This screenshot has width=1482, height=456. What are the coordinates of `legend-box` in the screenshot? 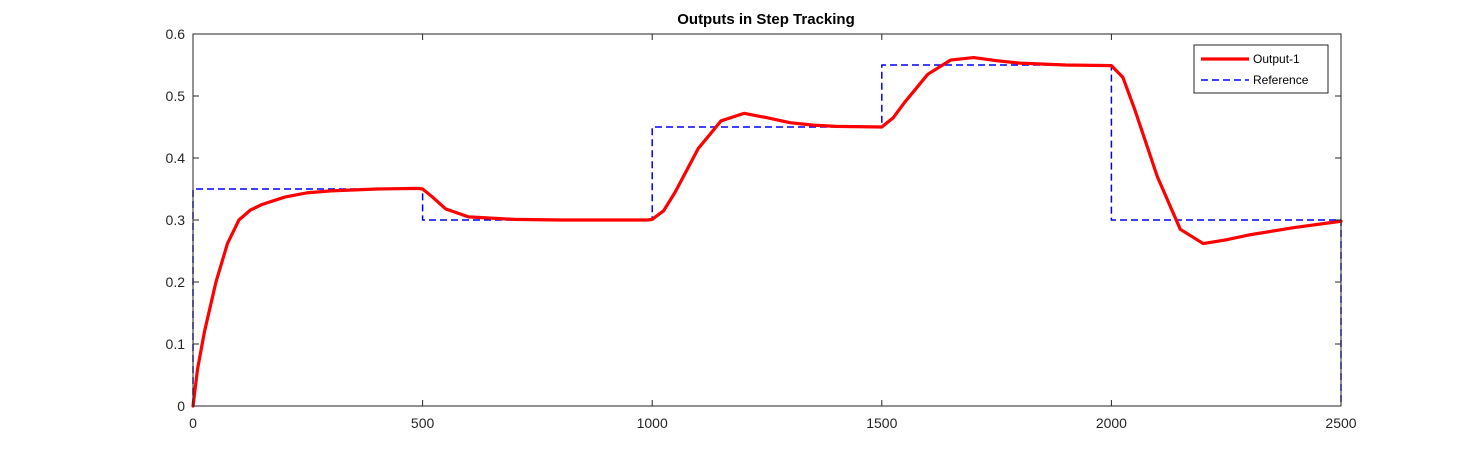 It's located at (1261, 69).